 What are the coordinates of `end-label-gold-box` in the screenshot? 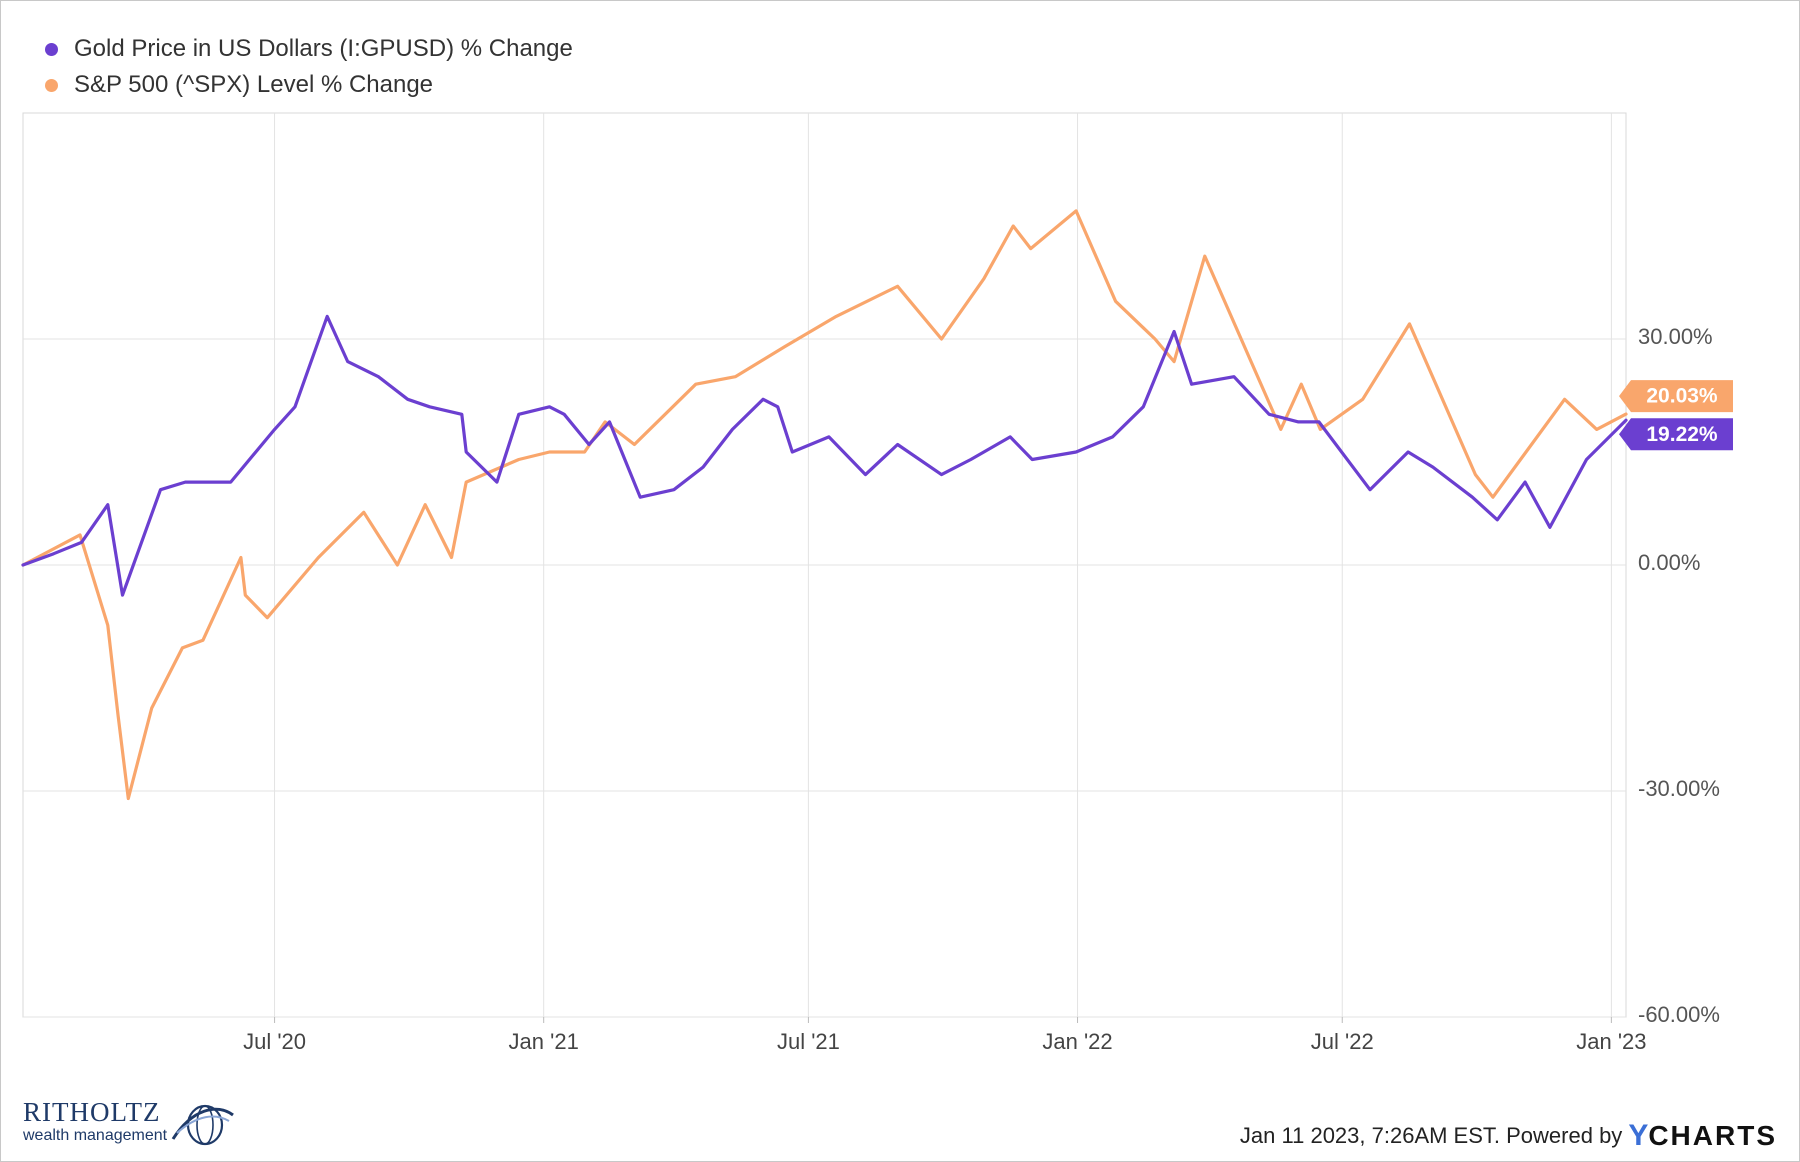 It's located at (1676, 434).